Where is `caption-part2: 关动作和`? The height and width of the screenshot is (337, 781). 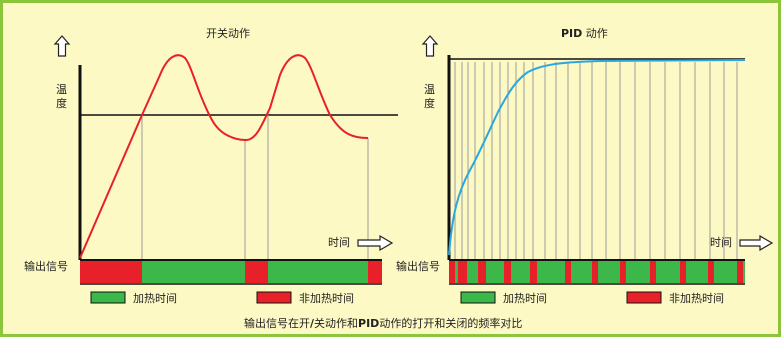 caption-part2: 关动作和 is located at coordinates (336, 323).